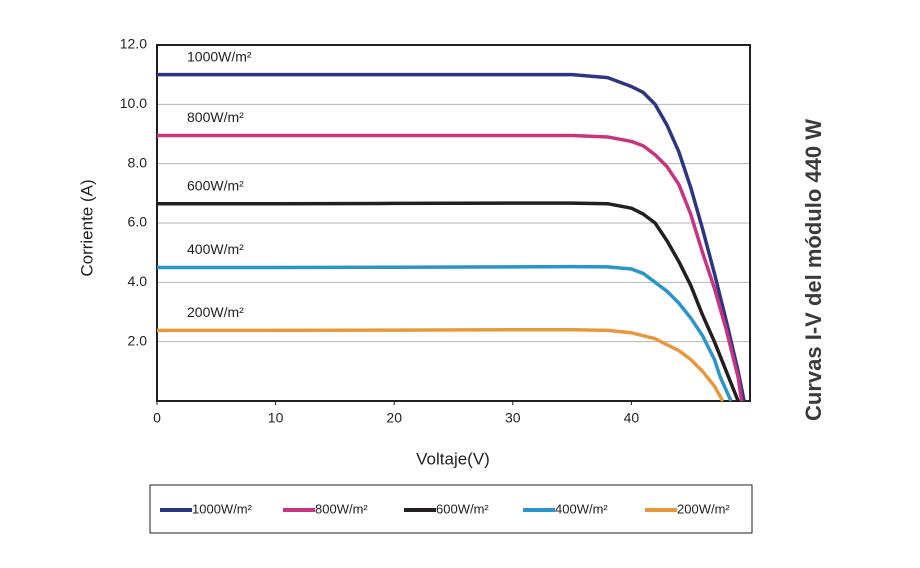 The width and height of the screenshot is (920, 568). What do you see at coordinates (133, 44) in the screenshot?
I see `y-tick-label: 12.0` at bounding box center [133, 44].